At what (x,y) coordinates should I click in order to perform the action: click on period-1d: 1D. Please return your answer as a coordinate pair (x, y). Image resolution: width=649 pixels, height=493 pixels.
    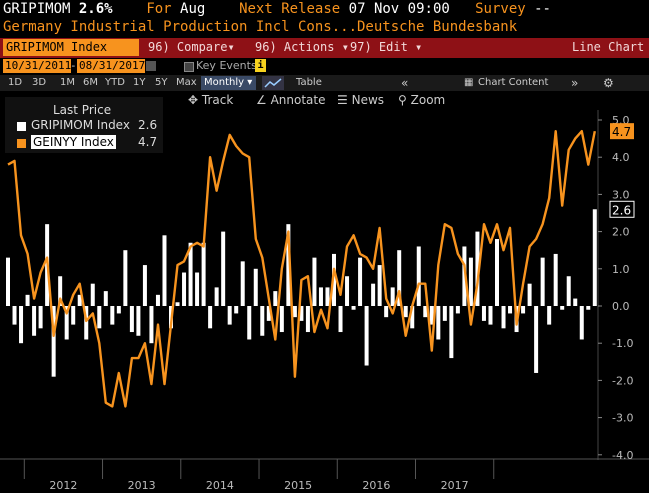
    Looking at the image, I should click on (15, 82).